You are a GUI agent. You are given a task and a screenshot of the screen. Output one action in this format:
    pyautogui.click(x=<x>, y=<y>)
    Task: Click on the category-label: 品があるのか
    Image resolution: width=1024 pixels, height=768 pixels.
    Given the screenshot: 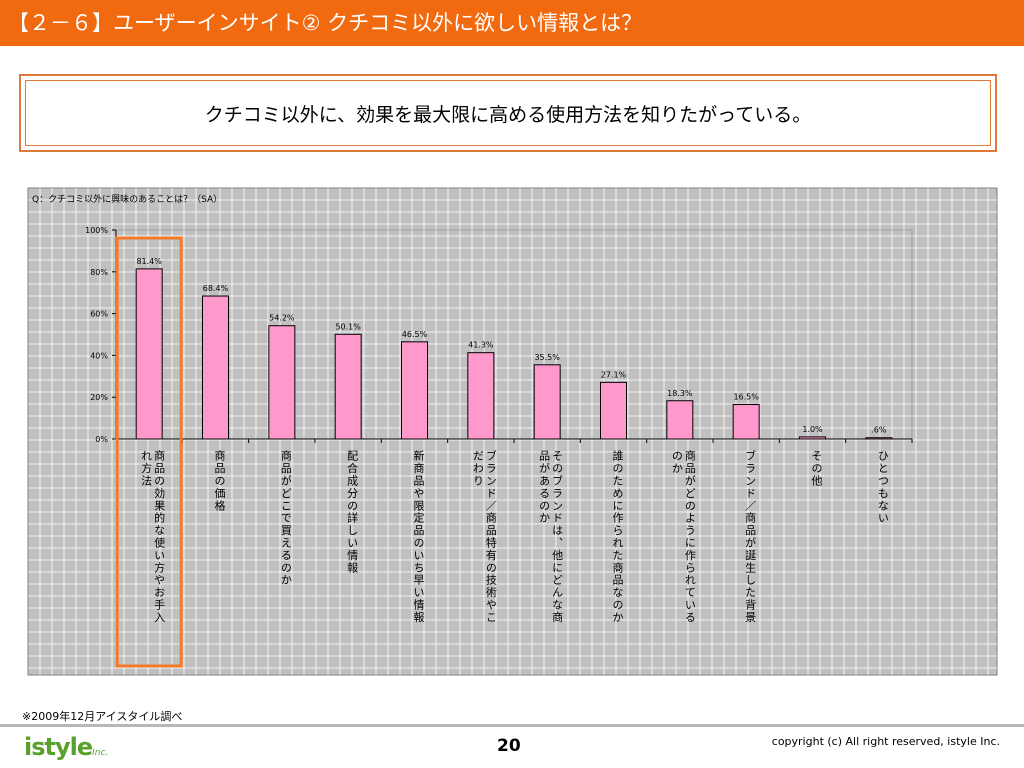 What is the action you would take?
    pyautogui.click(x=544, y=487)
    